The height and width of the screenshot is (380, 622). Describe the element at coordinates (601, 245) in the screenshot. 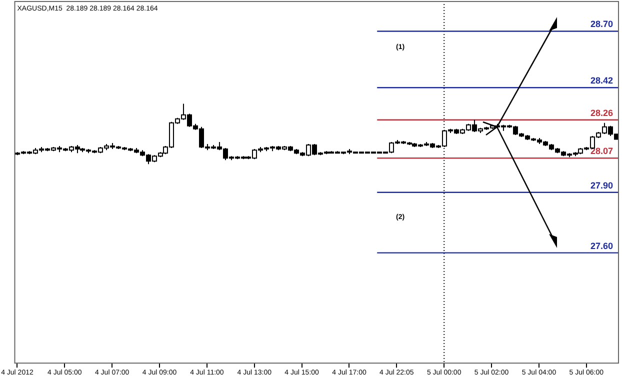

I see `ref-line-label: 27.60` at that location.